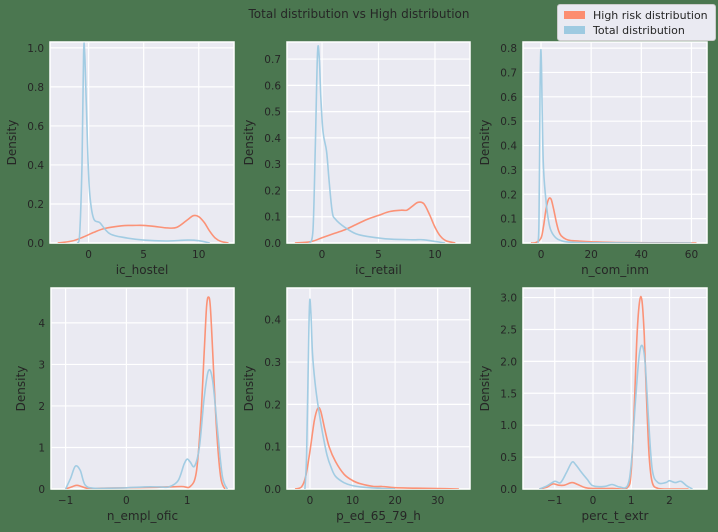 Image resolution: width=718 pixels, height=532 pixels. I want to click on legend-item-high-risk: High risk distribution, so click(636, 15).